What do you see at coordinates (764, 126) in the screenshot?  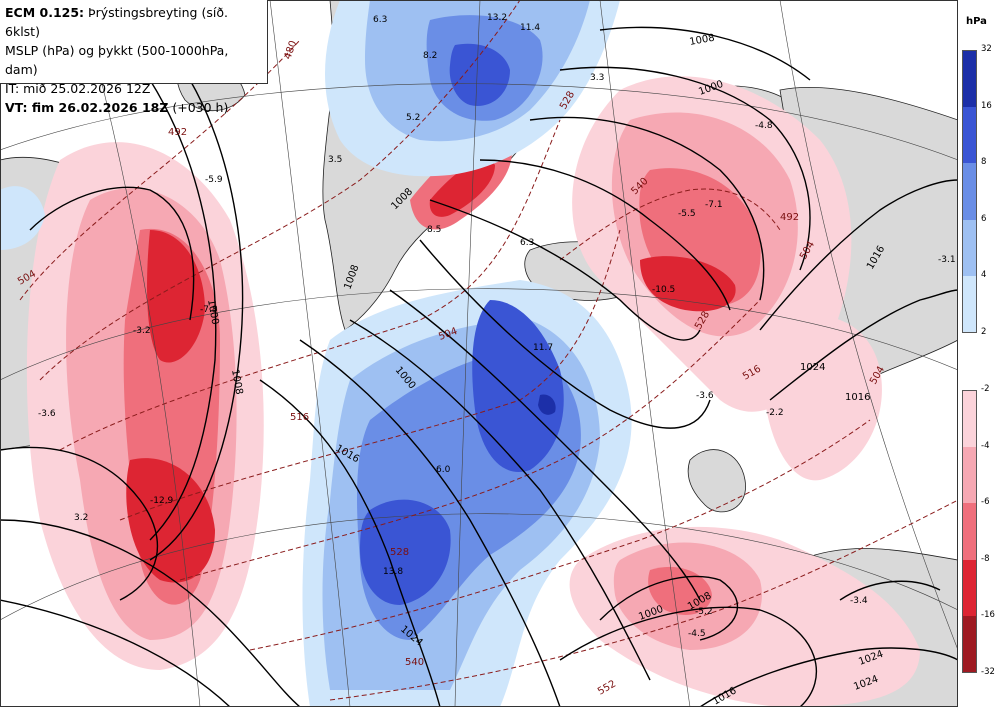 I see `pressure-change-value: -4.8` at bounding box center [764, 126].